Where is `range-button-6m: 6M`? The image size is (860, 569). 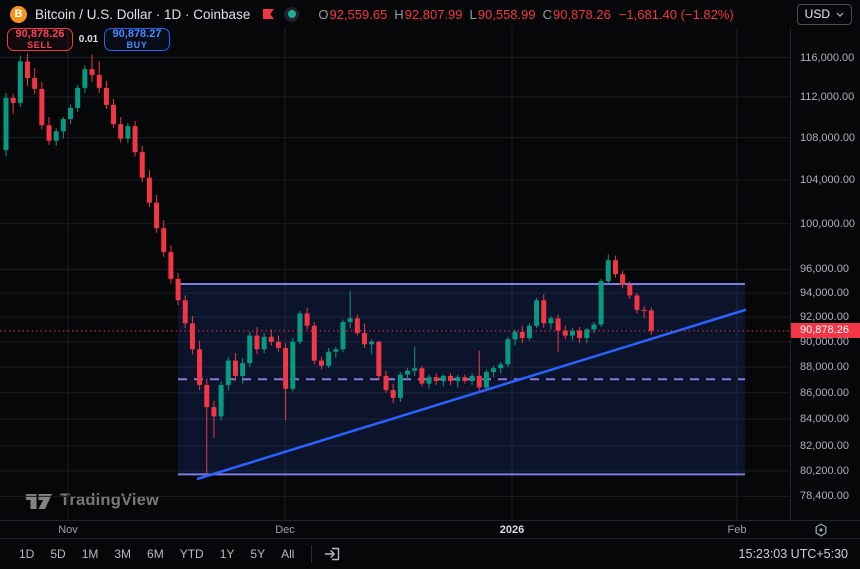 range-button-6m: 6M is located at coordinates (155, 554).